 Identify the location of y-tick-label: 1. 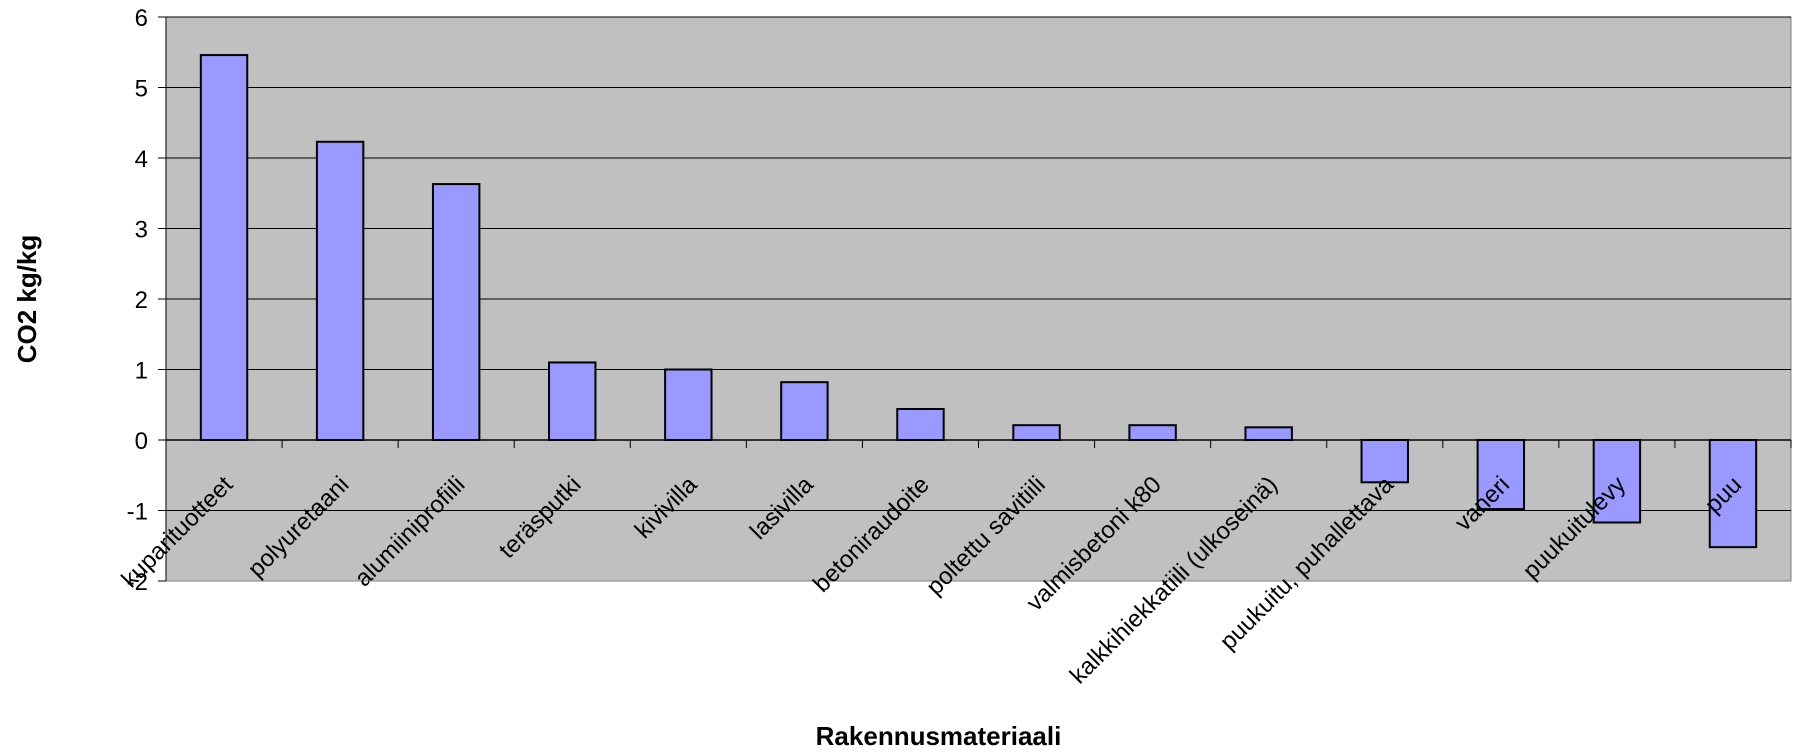
(141, 371).